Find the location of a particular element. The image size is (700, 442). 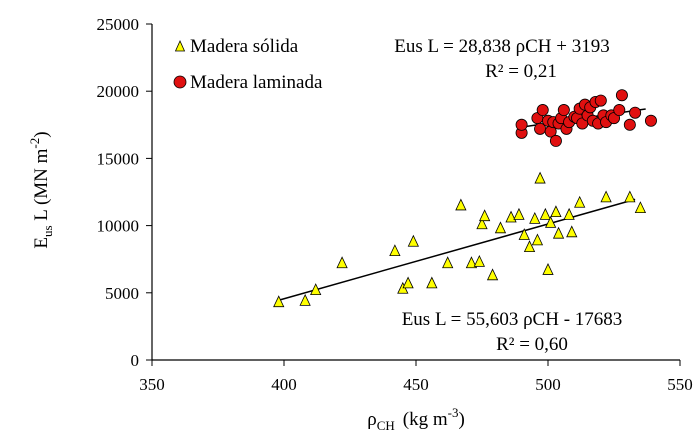

x-axis-title: ρCH (kg m-3) is located at coordinates (416, 419).